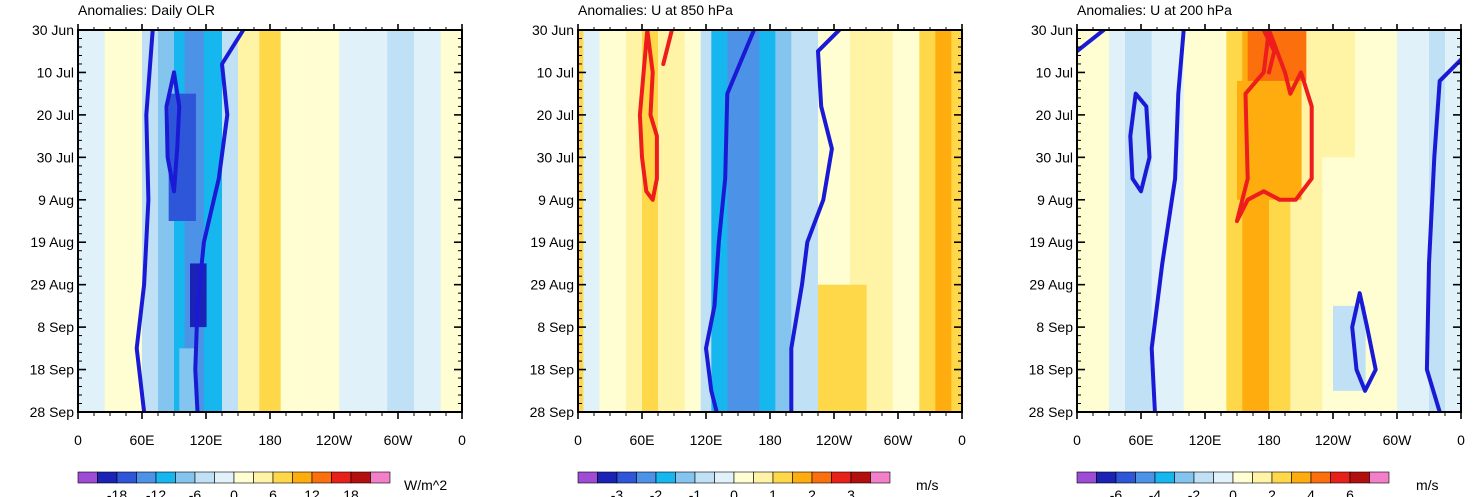 This screenshot has width=1473, height=497. Describe the element at coordinates (234, 492) in the screenshot. I see `colorbar-label: 0` at that location.